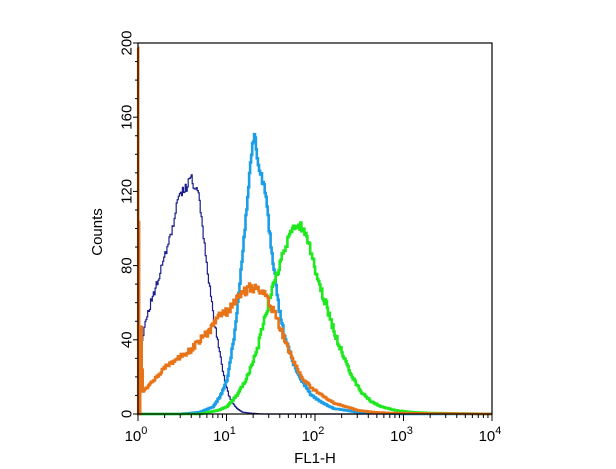 The height and width of the screenshot is (469, 616). I want to click on y-ticks: 0 40 80 120 160 200, so click(128, 224).